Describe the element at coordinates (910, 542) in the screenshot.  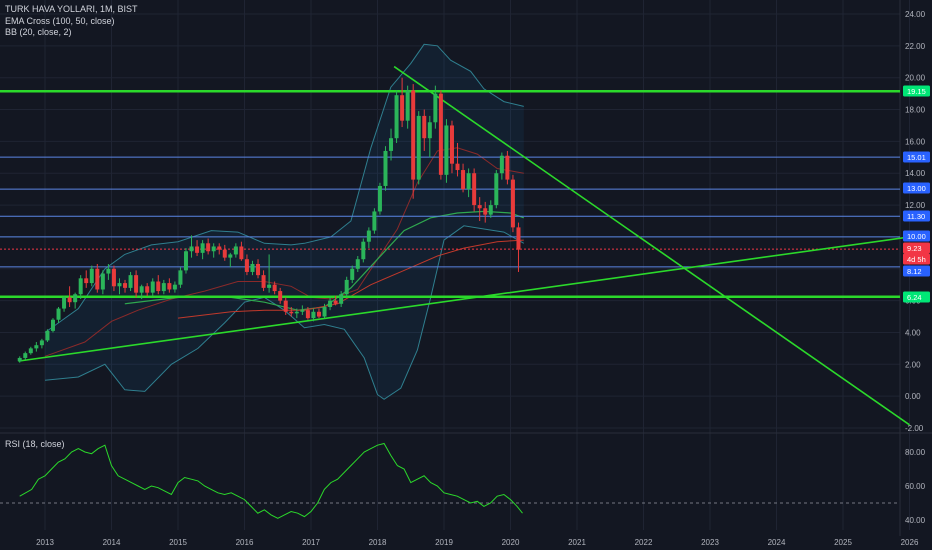
I see `time-tick-label: 2026` at that location.